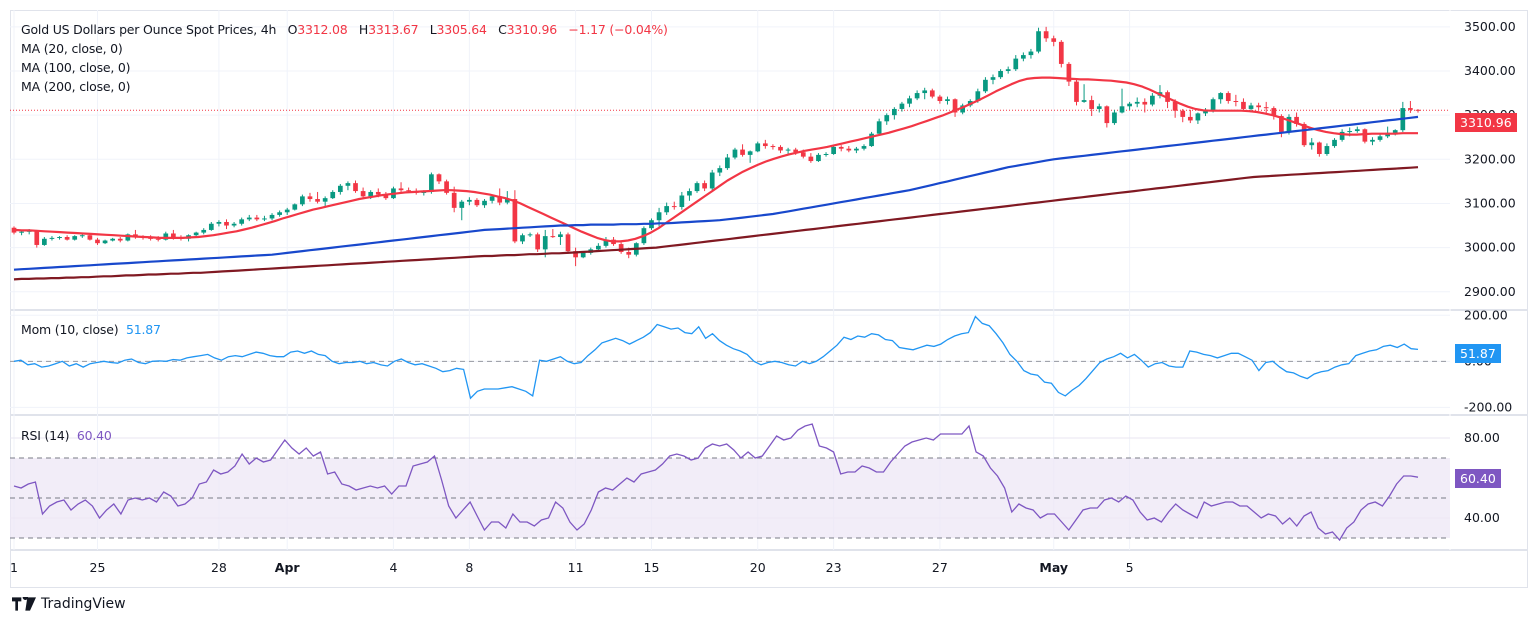 The height and width of the screenshot is (625, 1536). Describe the element at coordinates (91, 329) in the screenshot. I see `momentum-legend: Mom (10, close) 51.87` at that location.